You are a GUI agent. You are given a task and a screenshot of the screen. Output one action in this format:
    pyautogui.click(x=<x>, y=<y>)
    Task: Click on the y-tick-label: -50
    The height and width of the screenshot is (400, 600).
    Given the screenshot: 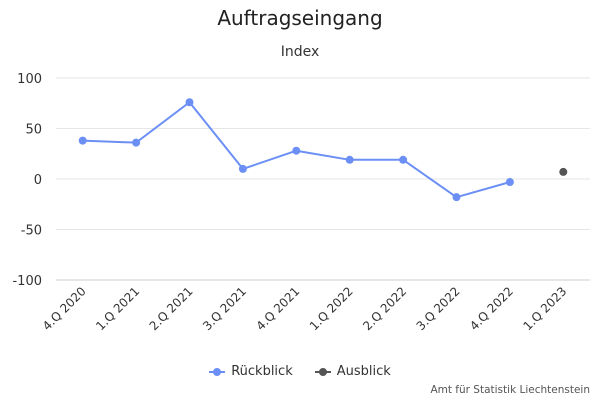 What is the action you would take?
    pyautogui.click(x=31, y=231)
    